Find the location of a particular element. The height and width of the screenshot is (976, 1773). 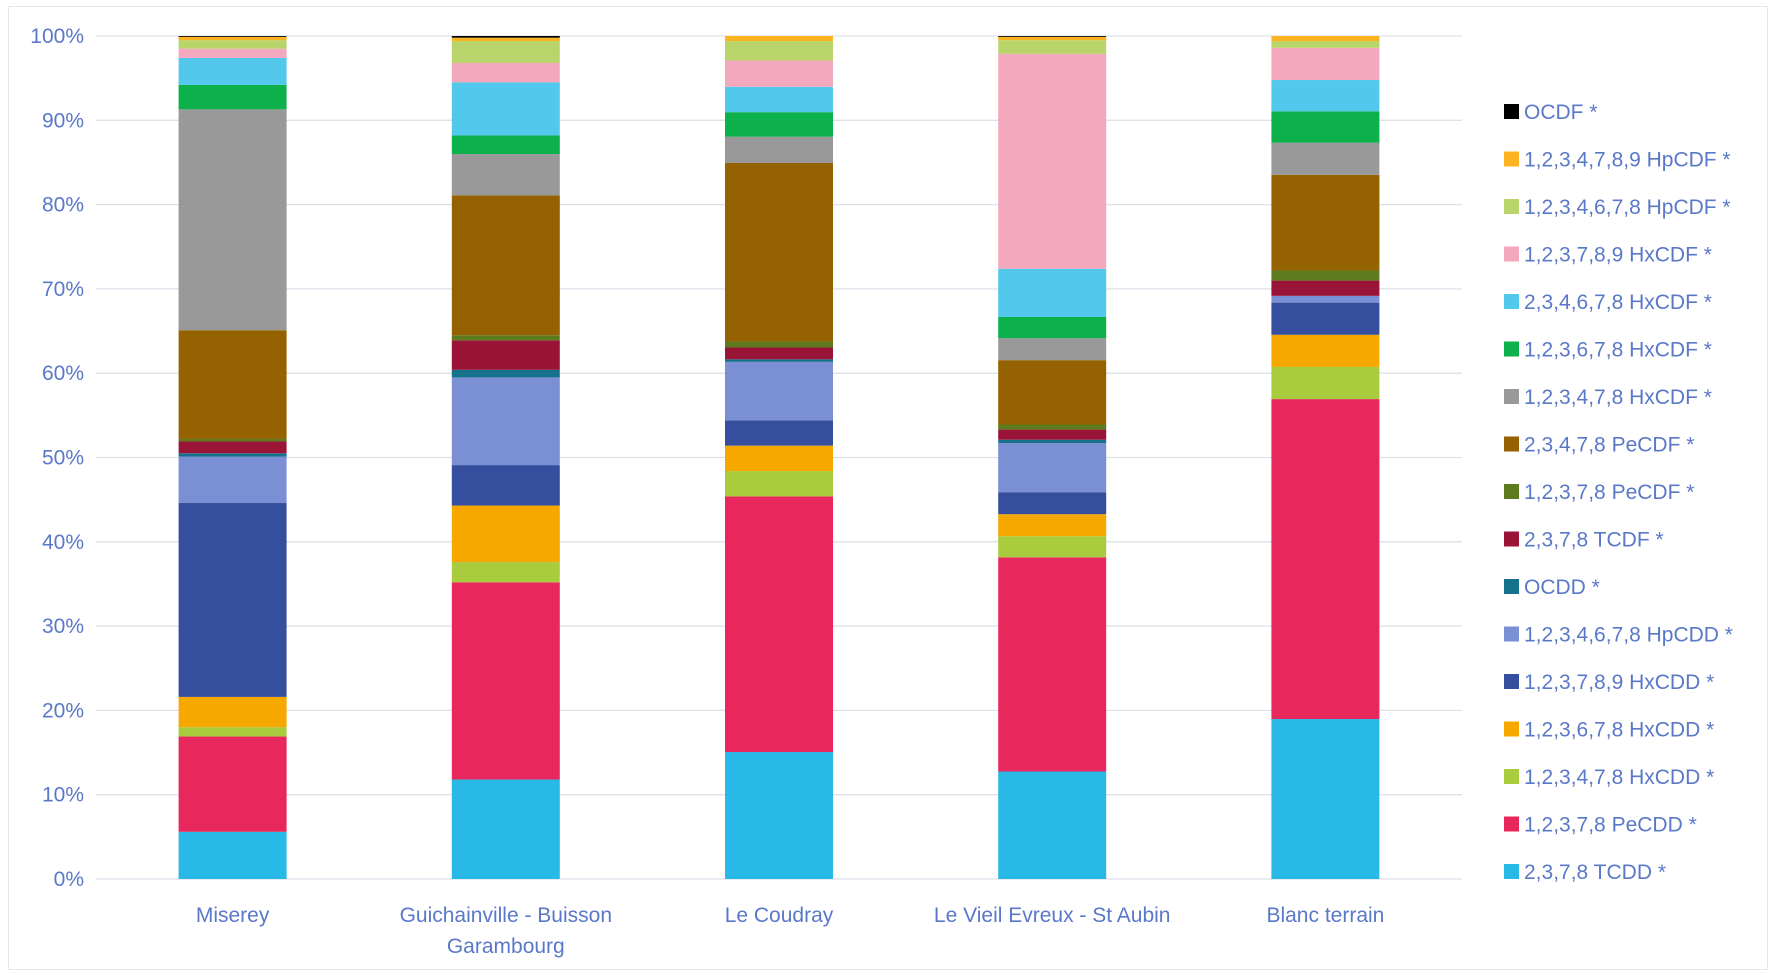

legend-label: 1,2,3,4,7,8 HxCDF * is located at coordinates (1618, 397).